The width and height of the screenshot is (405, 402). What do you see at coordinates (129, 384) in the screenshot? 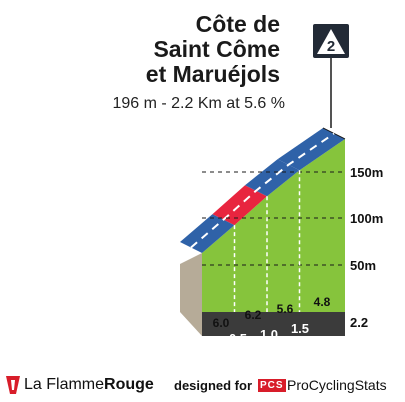
I see `brand-name-part-2: Rouge` at bounding box center [129, 384].